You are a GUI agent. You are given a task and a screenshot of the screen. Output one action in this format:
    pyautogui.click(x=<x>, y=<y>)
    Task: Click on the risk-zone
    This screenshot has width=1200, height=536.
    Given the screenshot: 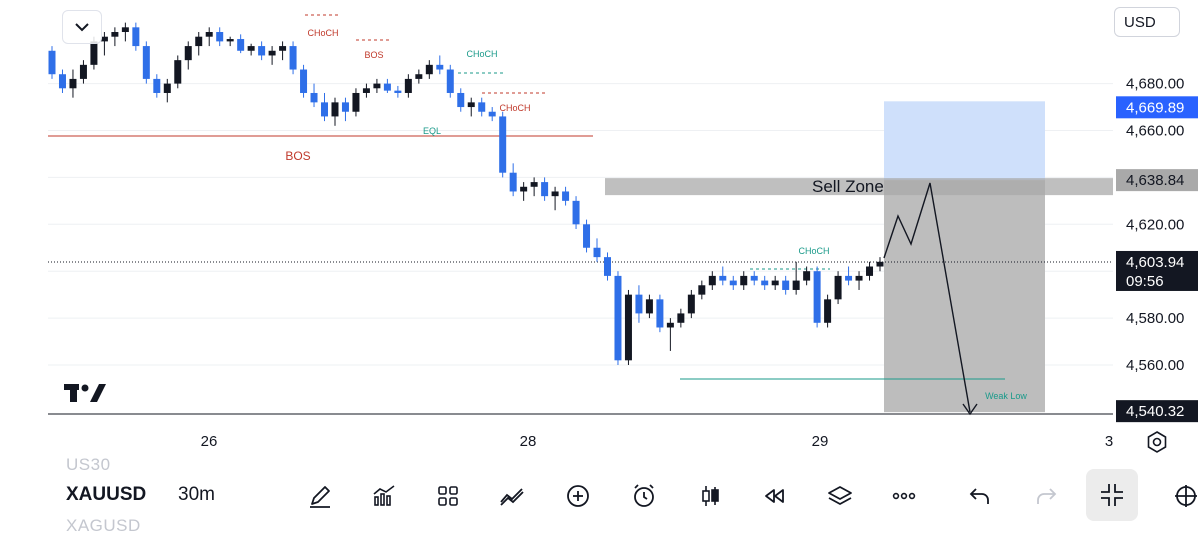 What is the action you would take?
    pyautogui.click(x=964, y=296)
    